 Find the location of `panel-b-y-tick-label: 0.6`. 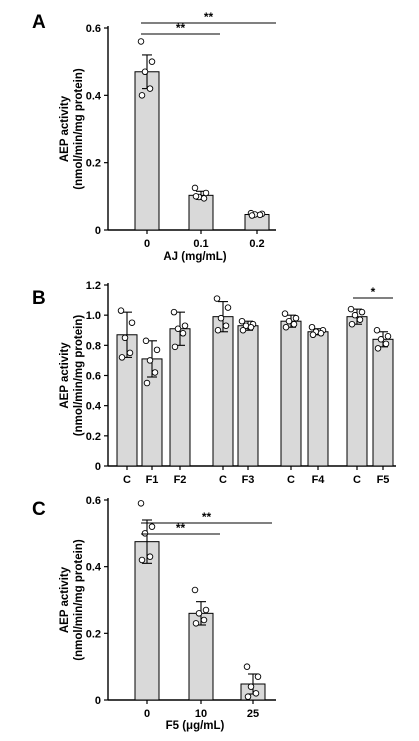

panel-b-y-tick-label: 0.6 is located at coordinates (93, 377).